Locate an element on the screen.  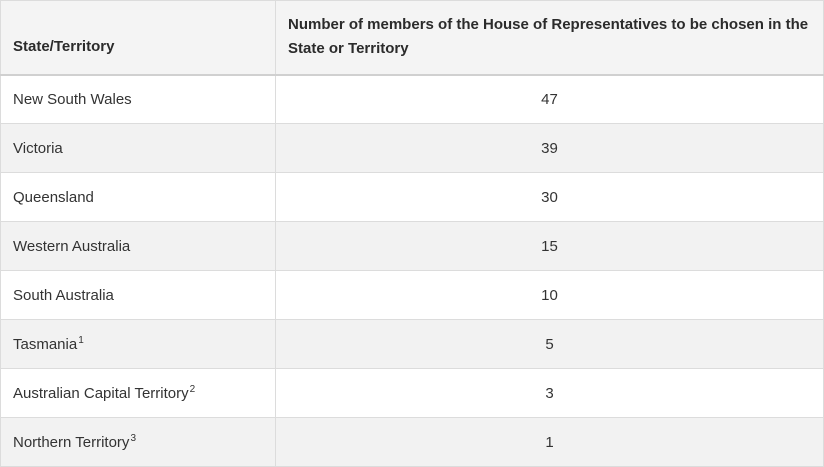
table-row: Western Australia 15 is located at coordinates (412, 246).